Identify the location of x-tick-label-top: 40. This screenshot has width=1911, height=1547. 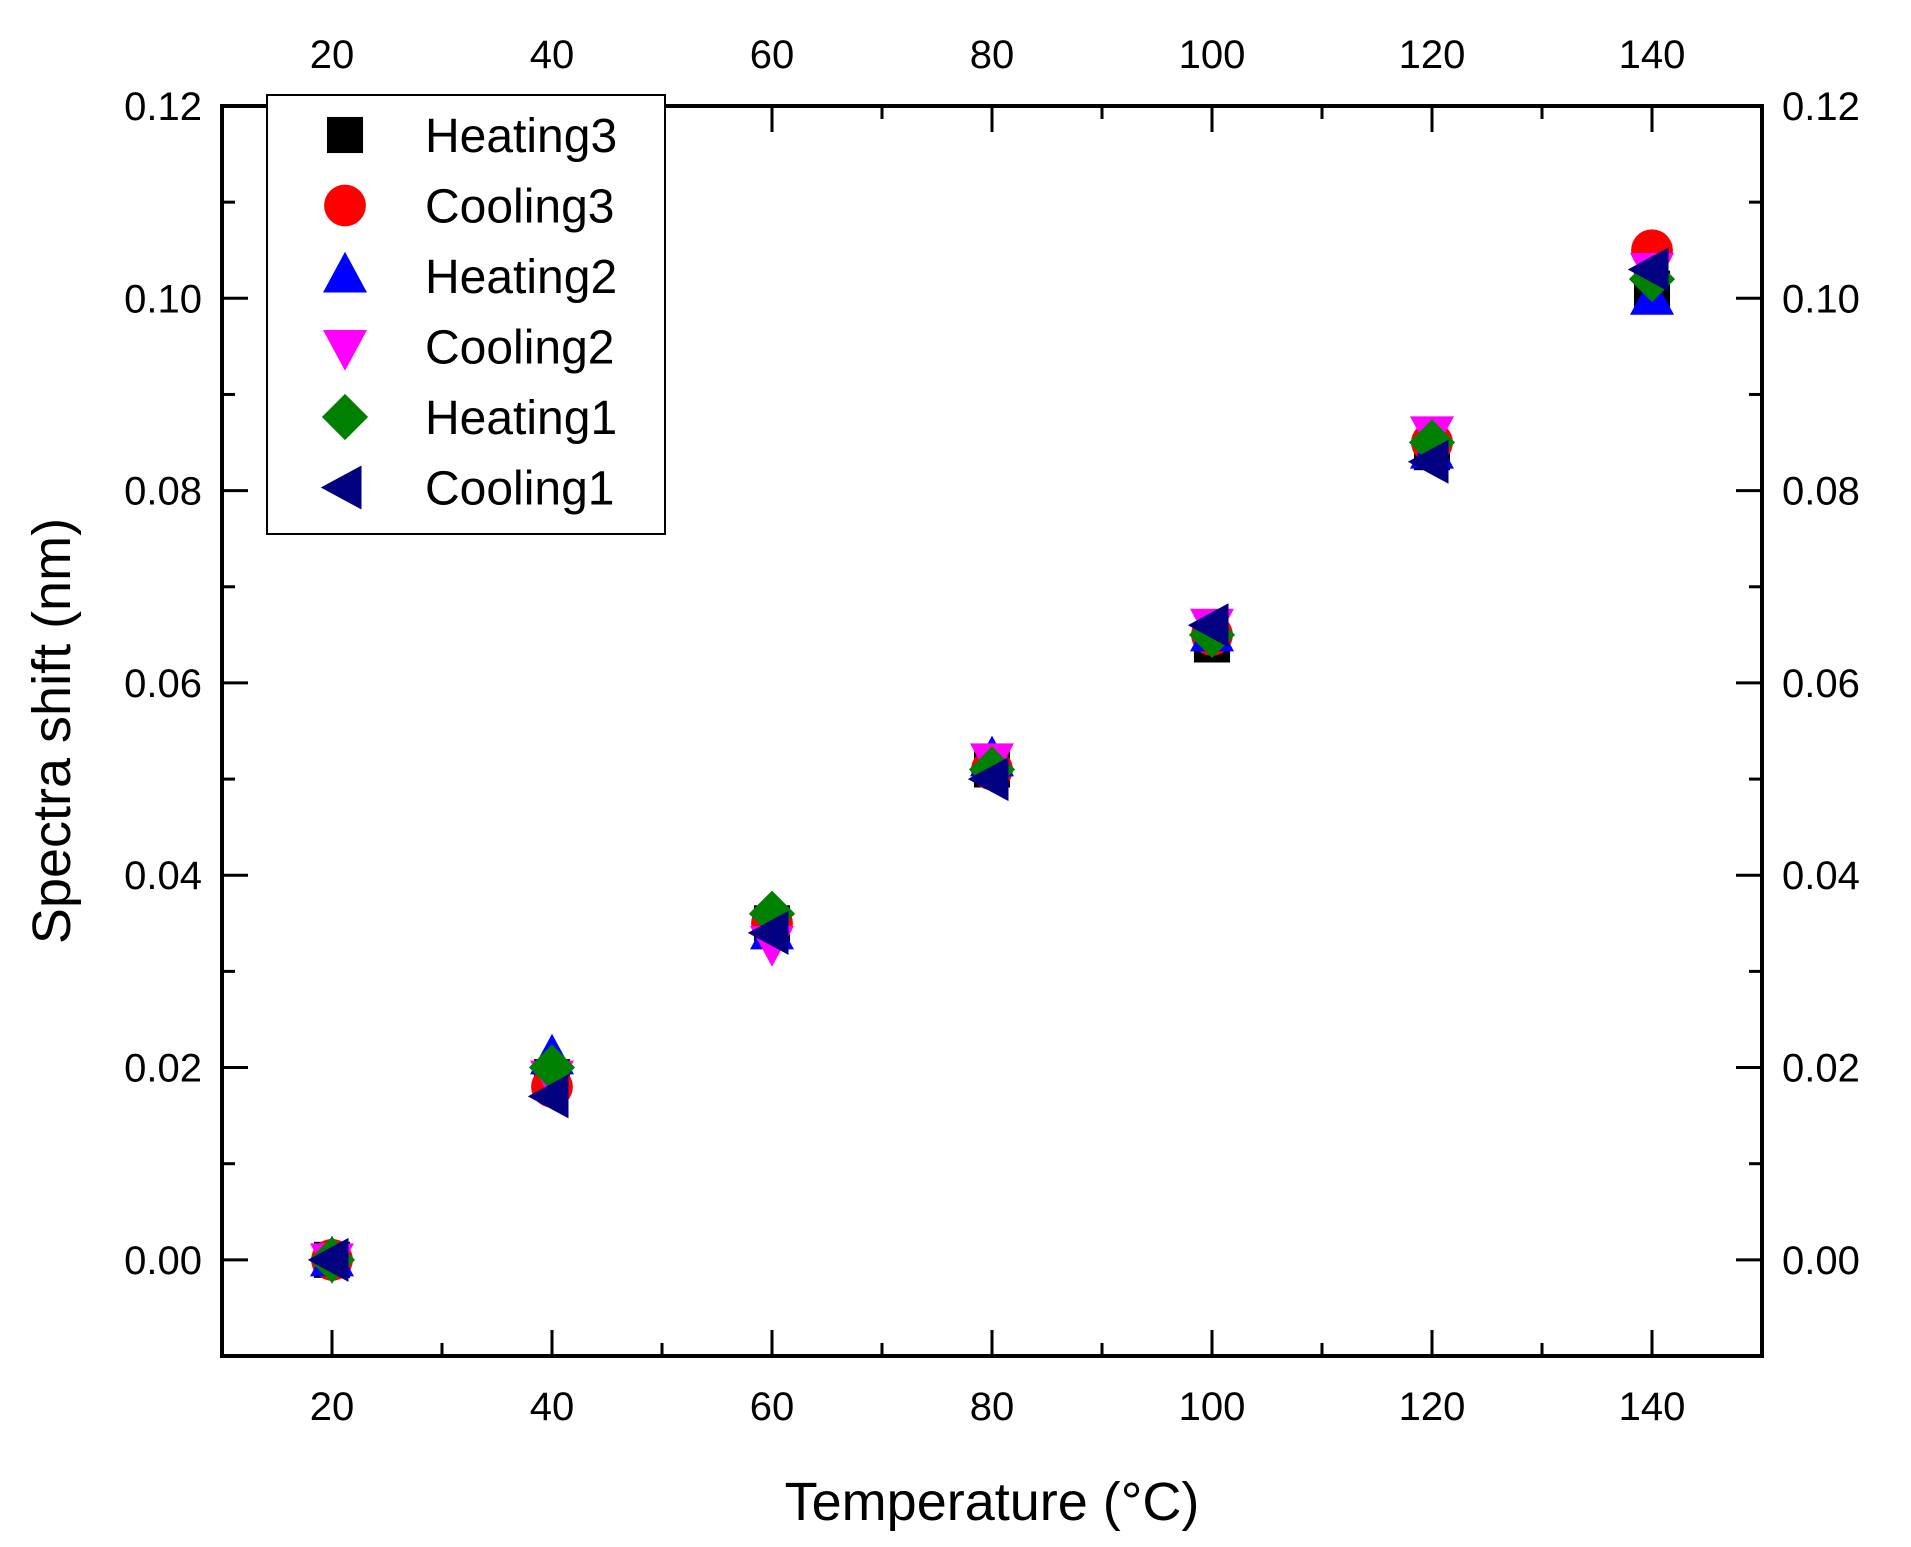
(552, 55).